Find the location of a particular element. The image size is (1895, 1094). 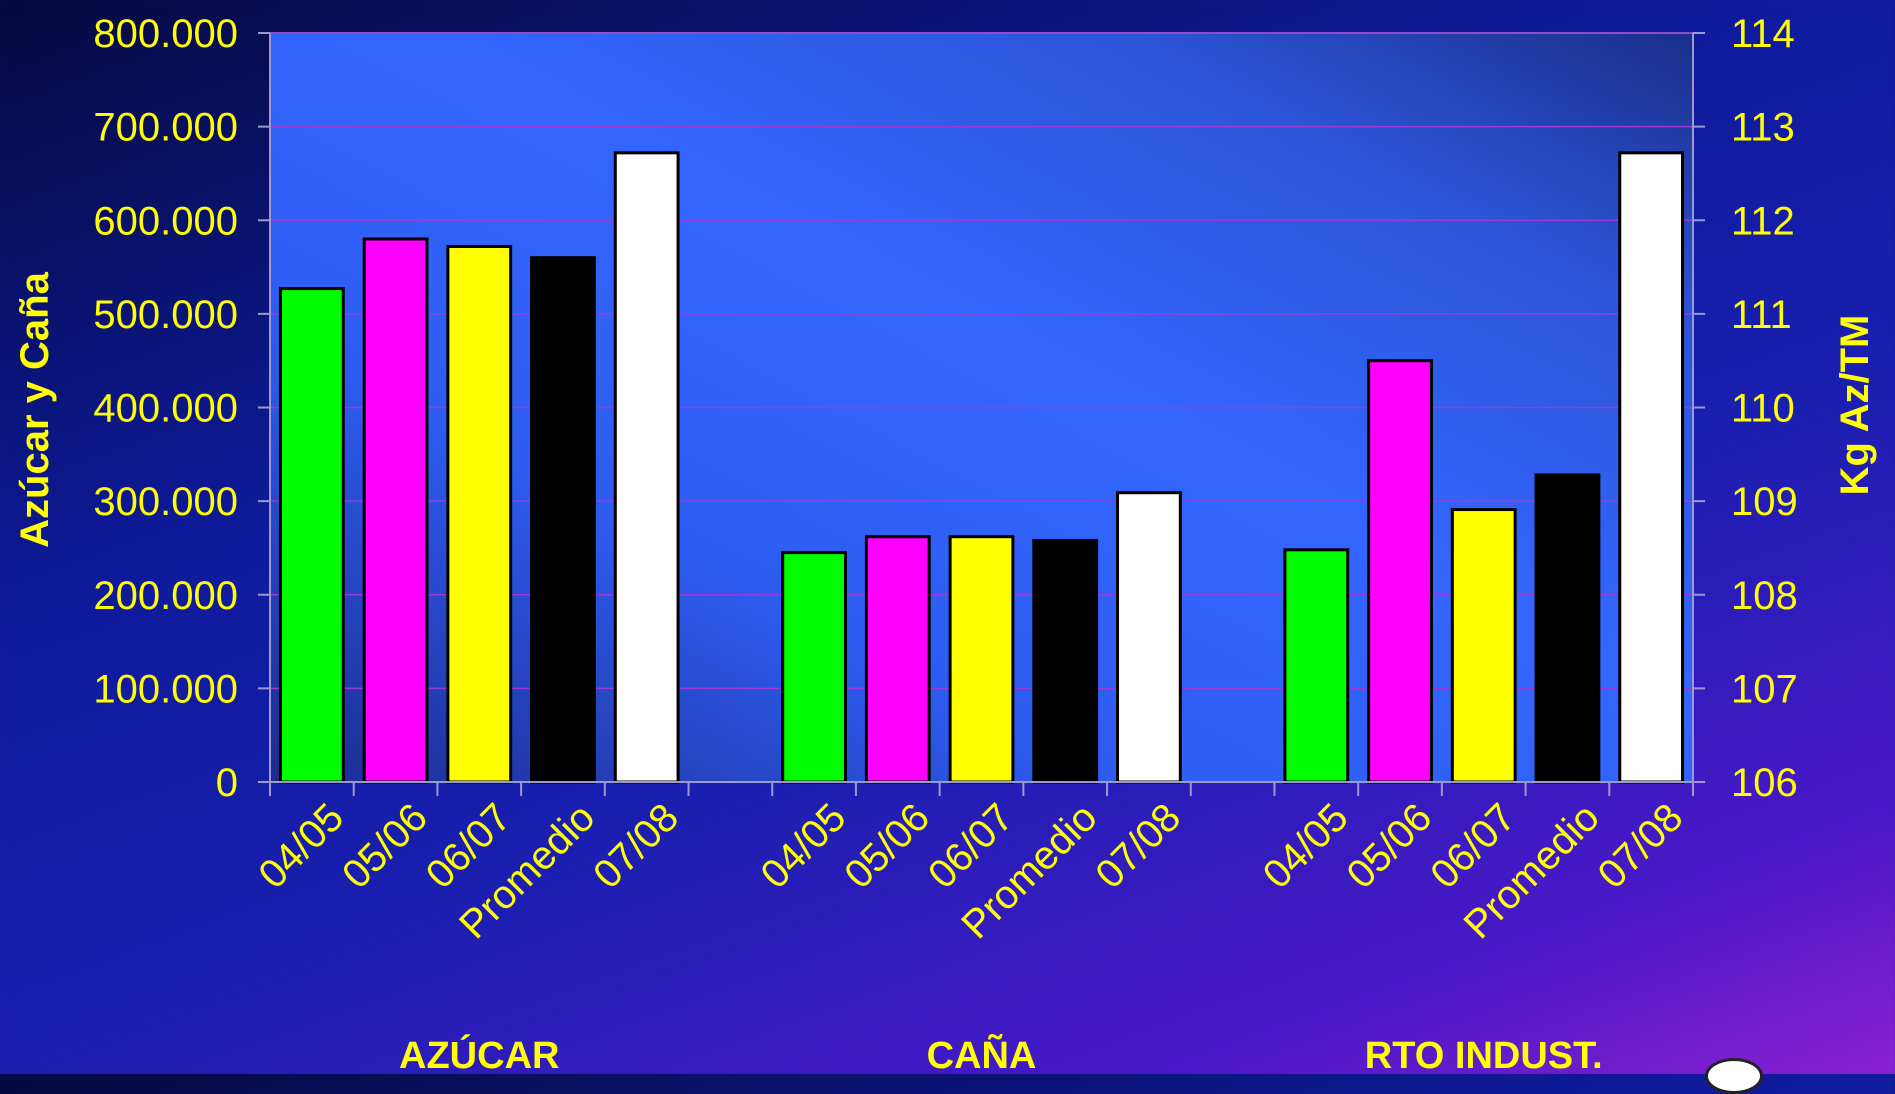

right-tick-label: 112 is located at coordinates (1763, 221).